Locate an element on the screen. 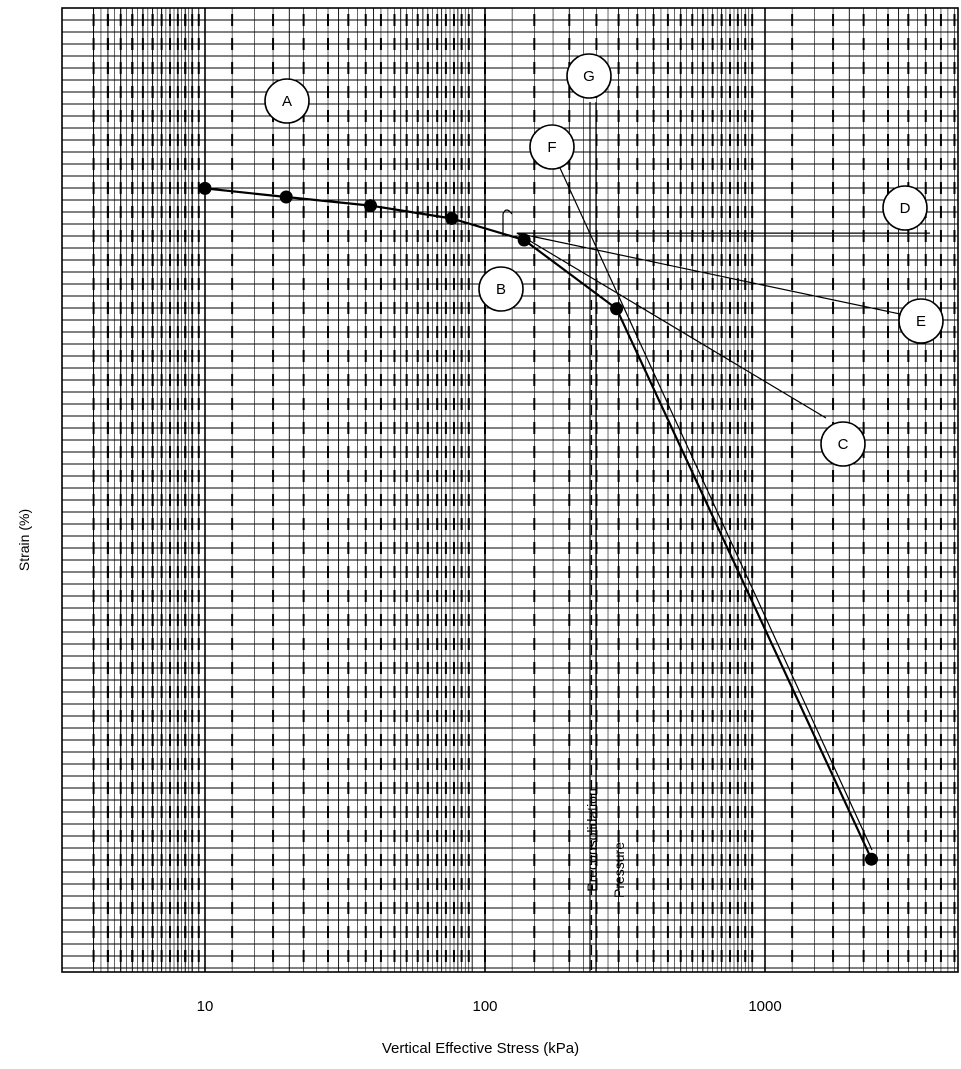 This screenshot has width=961, height=1069. bracket-B is located at coordinates (507, 222).